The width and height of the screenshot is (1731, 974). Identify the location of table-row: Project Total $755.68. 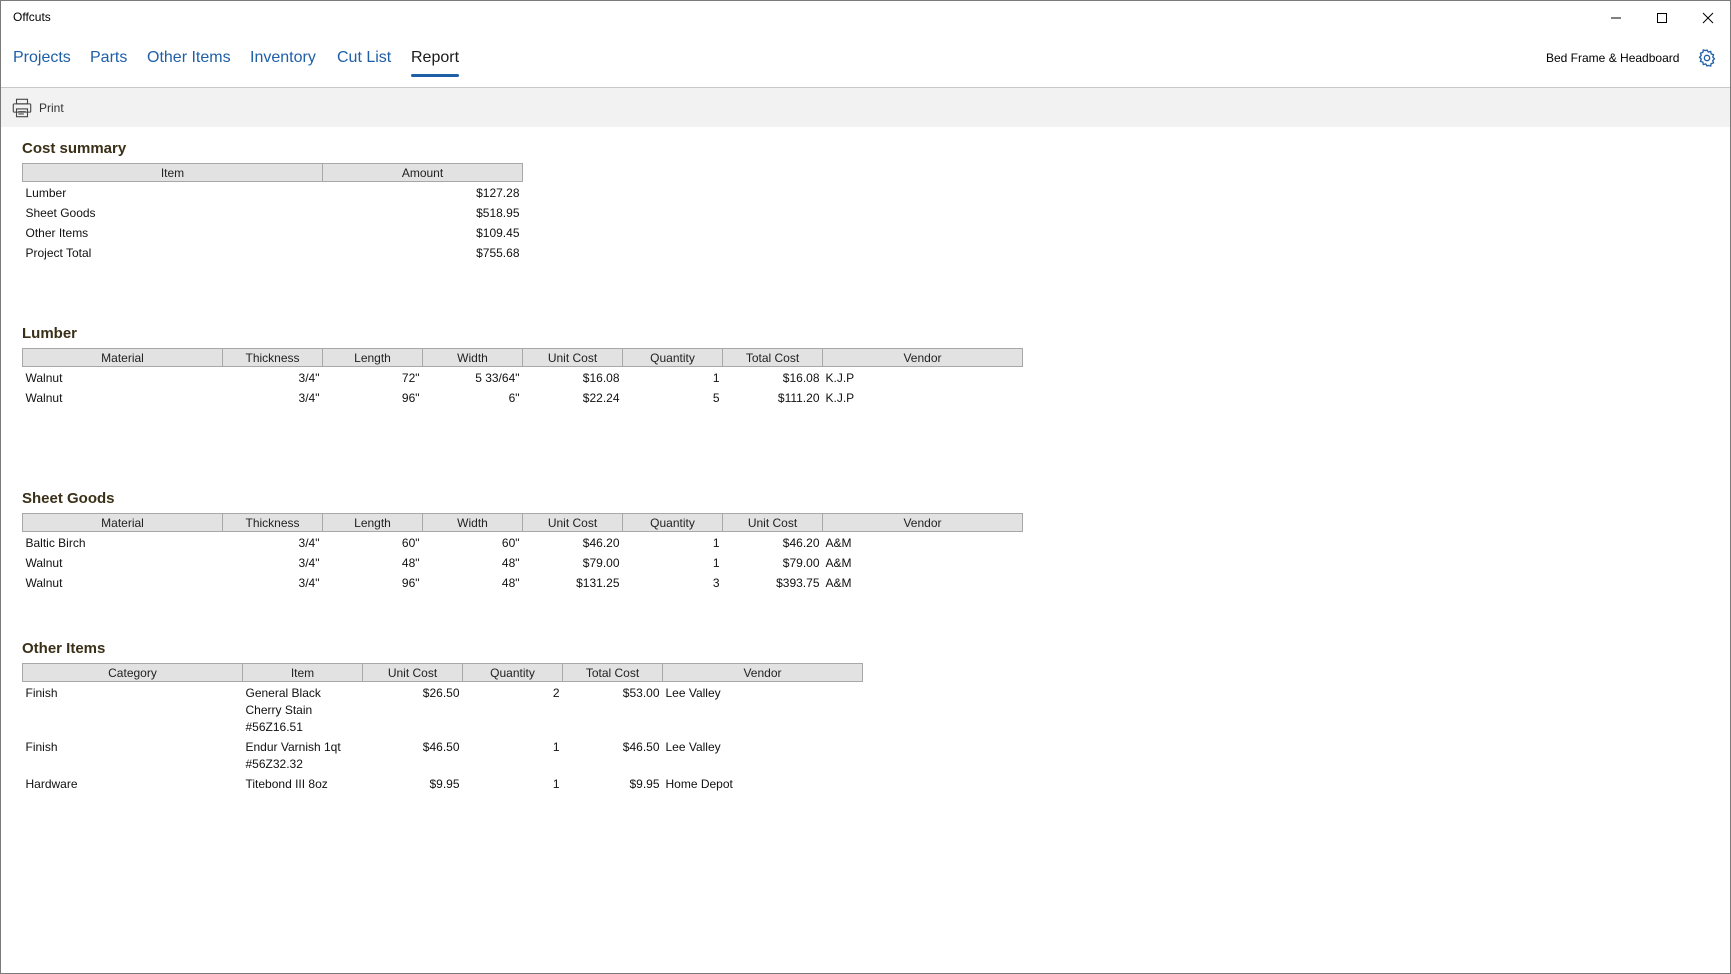
(273, 252).